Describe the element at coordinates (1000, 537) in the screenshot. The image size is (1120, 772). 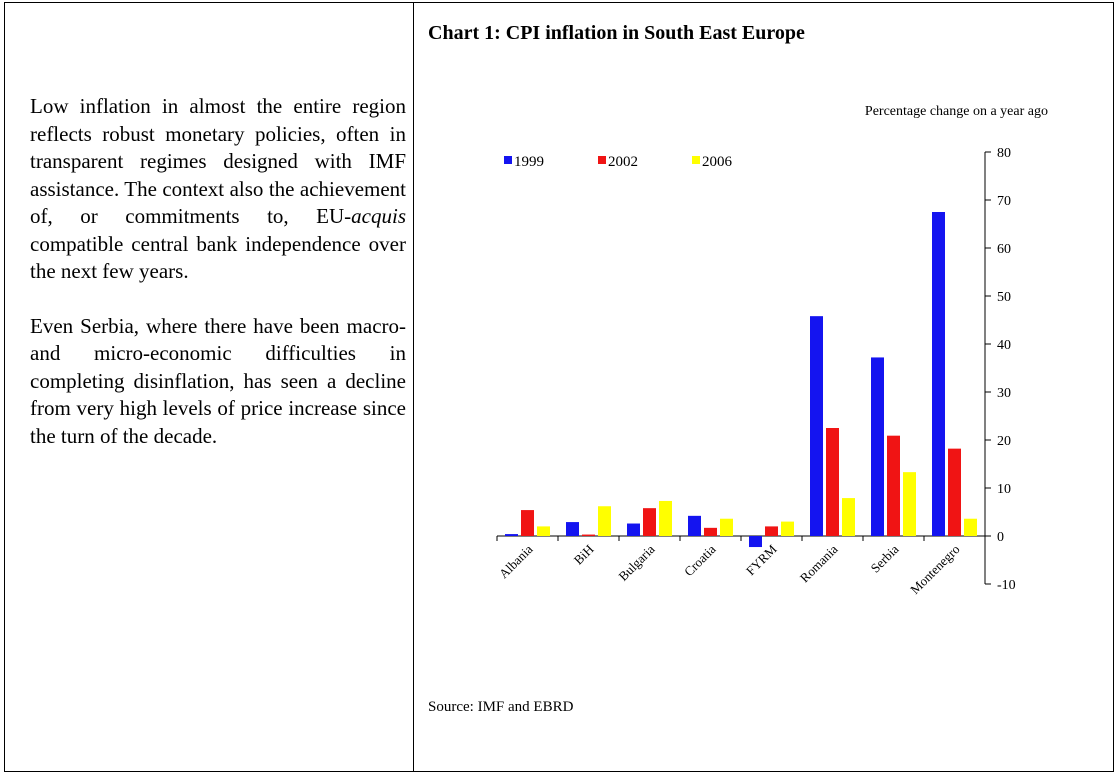
I see `y-tick-label: 0` at that location.